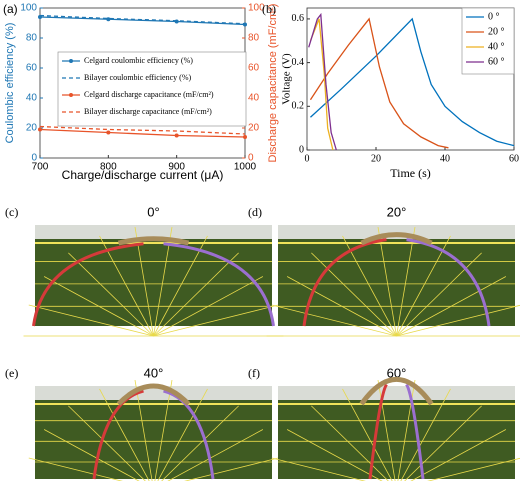 The image size is (520, 481). What do you see at coordinates (154, 372) in the screenshot?
I see `photo-title: 40°` at bounding box center [154, 372].